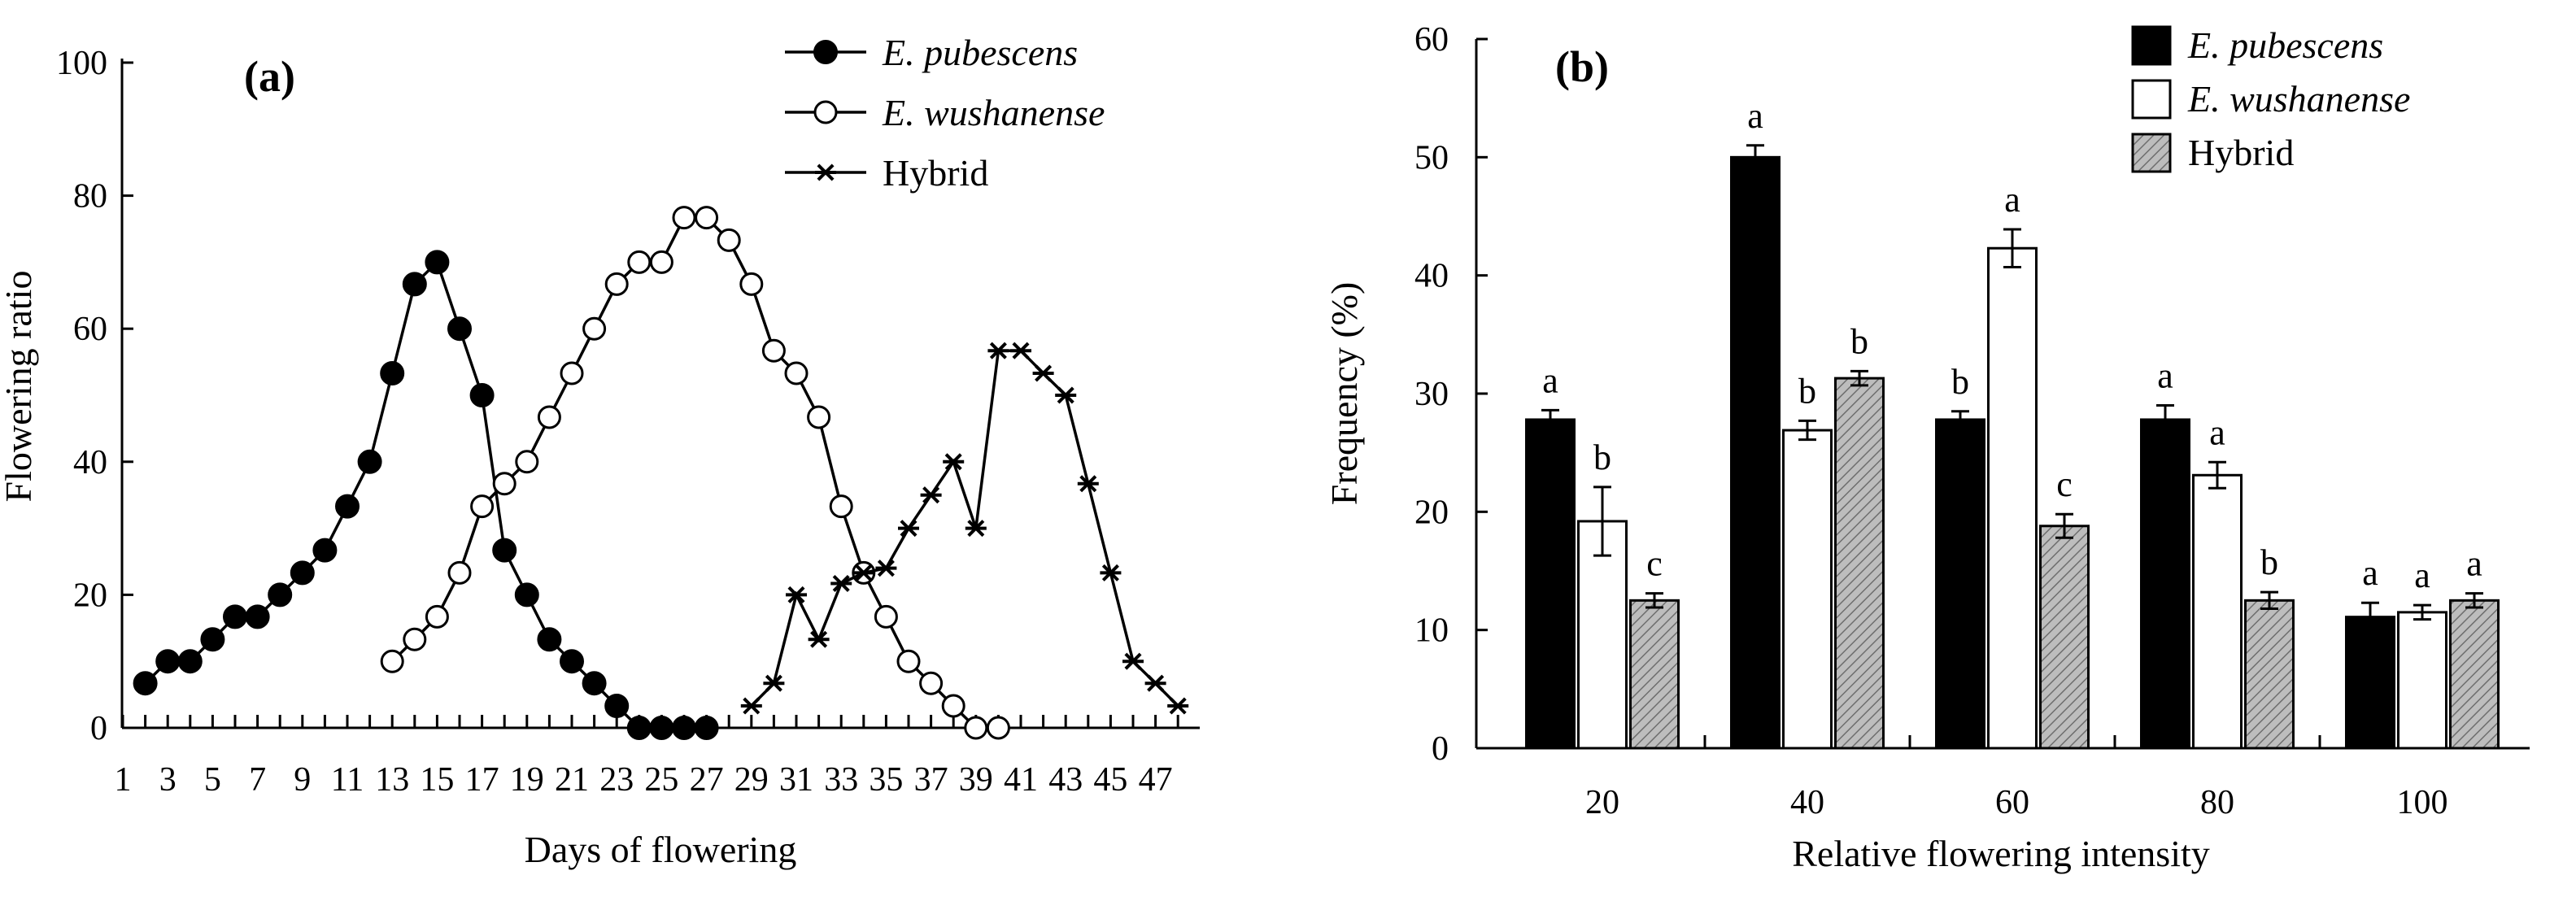  I want to click on series-hybrid, so click(964, 528).